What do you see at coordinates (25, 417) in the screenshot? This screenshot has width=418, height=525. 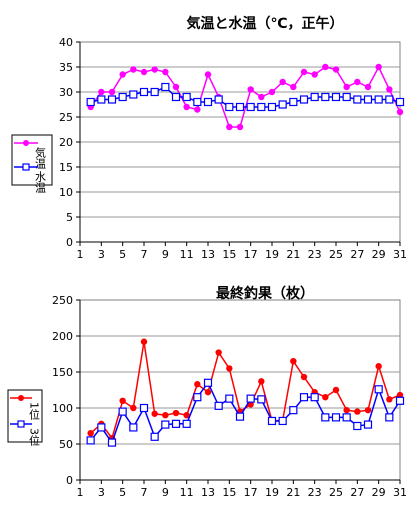 I see `legend: 1位 3位` at bounding box center [25, 417].